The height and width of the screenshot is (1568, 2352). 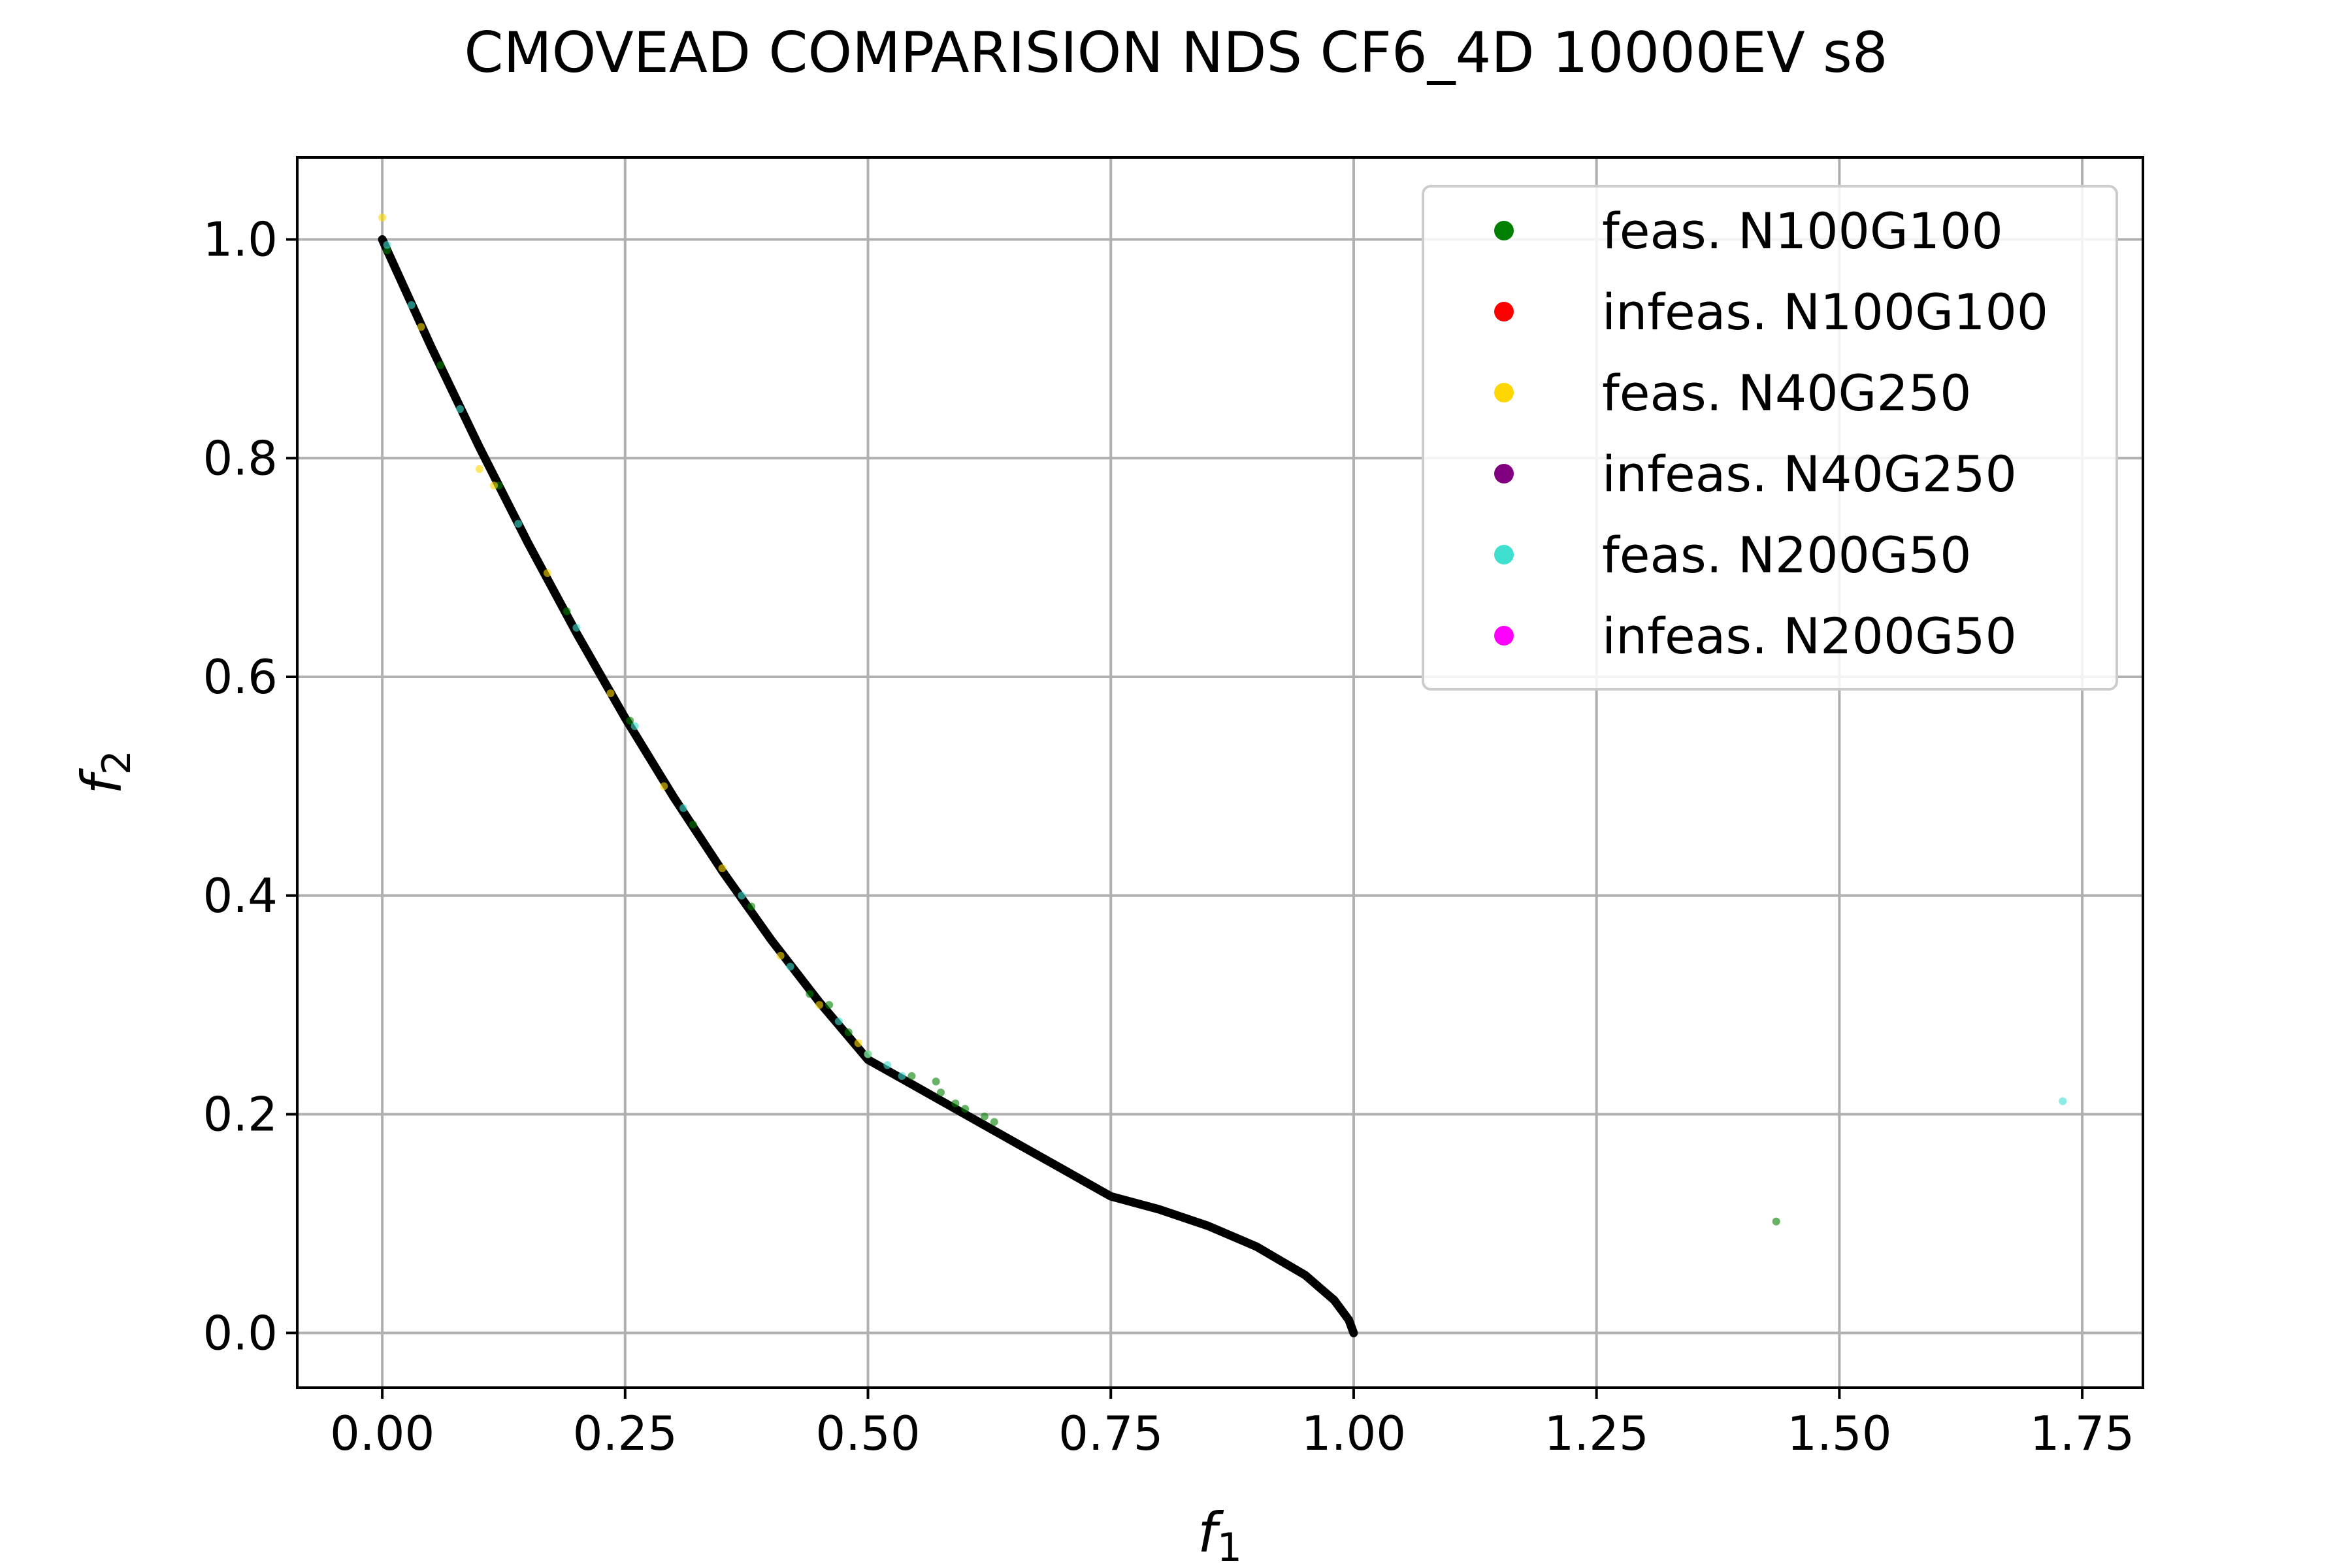 I want to click on x-tick-label: 1.25, so click(x=1596, y=1433).